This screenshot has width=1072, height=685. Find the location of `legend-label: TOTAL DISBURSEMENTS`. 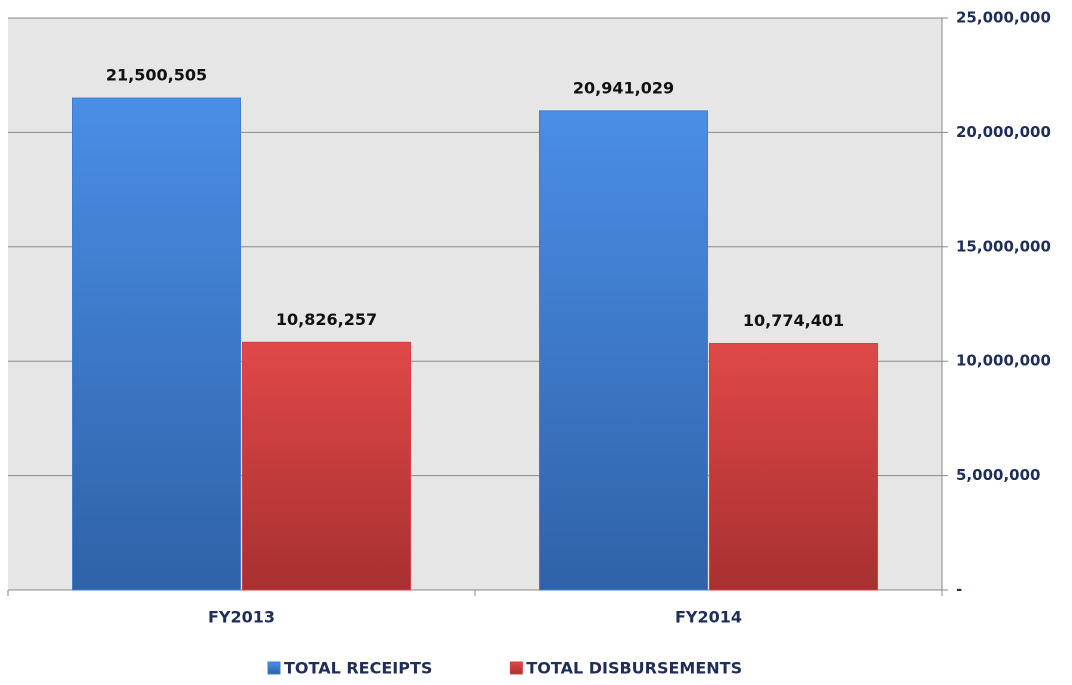

legend-label: TOTAL DISBURSEMENTS is located at coordinates (634, 668).